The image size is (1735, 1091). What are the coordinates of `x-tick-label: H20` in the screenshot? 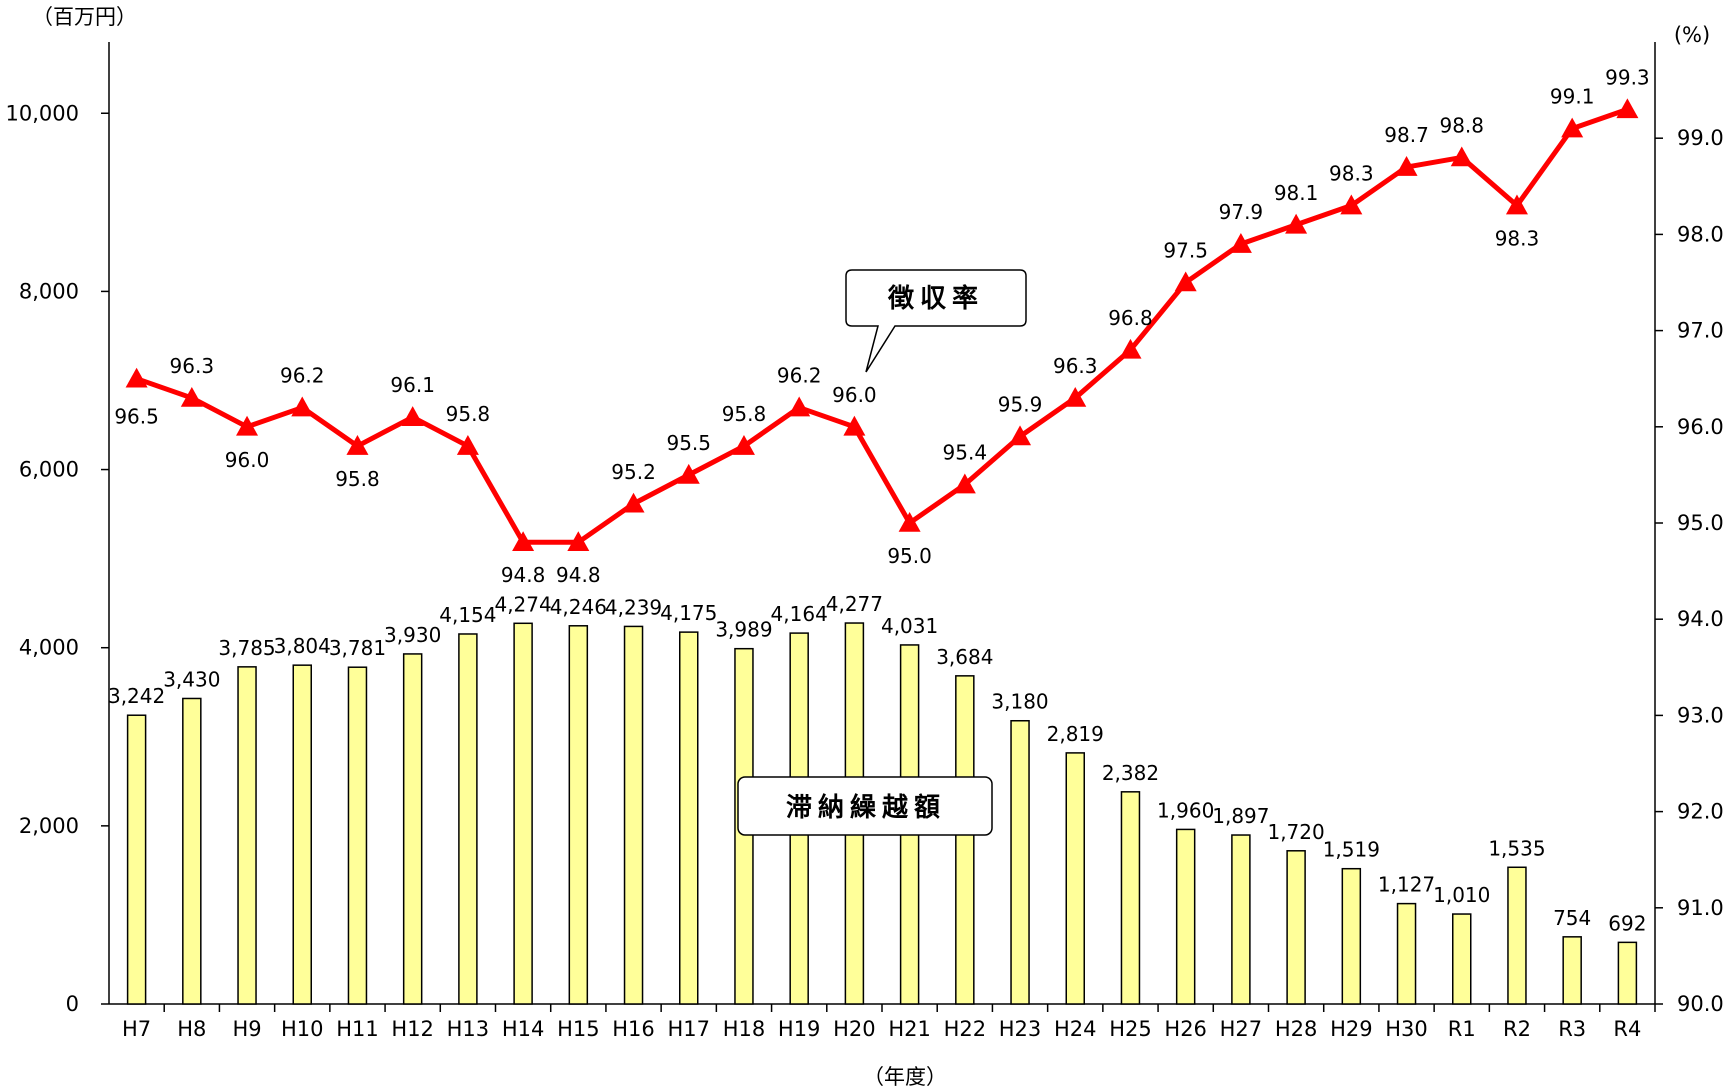 It's located at (854, 1029).